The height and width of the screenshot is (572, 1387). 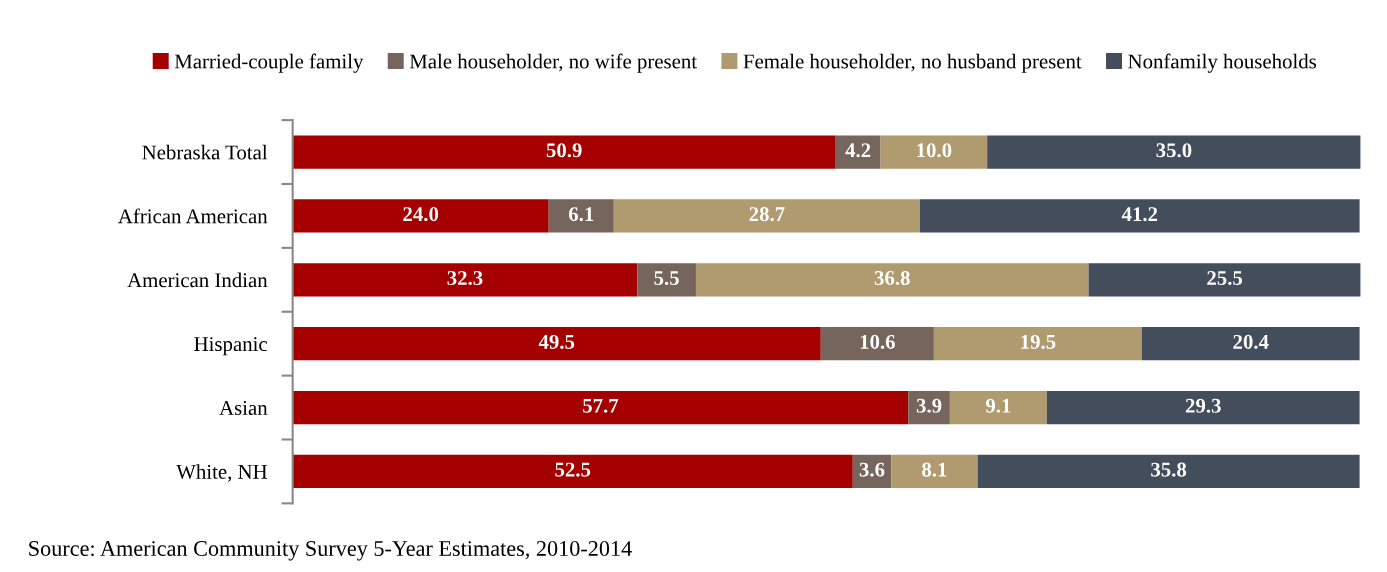 What do you see at coordinates (872, 469) in the screenshot?
I see `data-label: 3.6` at bounding box center [872, 469].